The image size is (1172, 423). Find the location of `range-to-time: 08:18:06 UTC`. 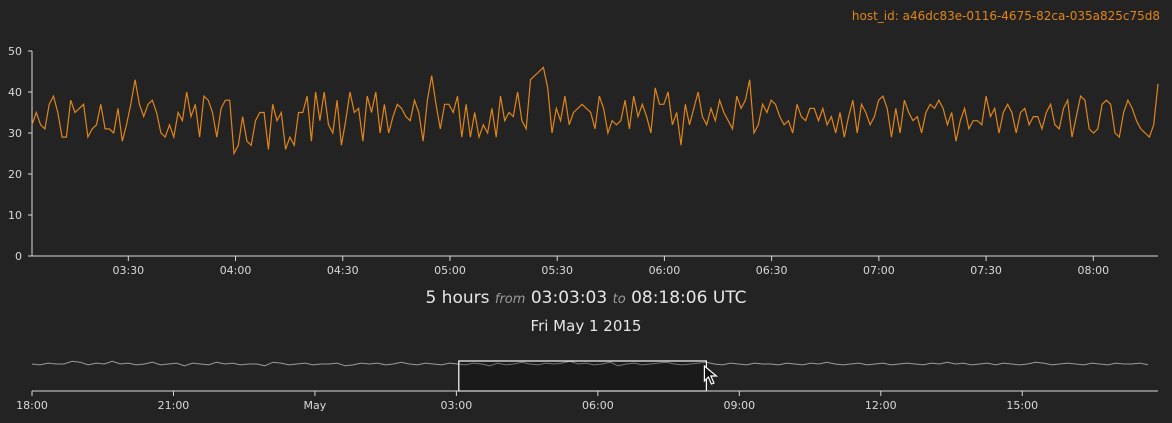

range-to-time: 08:18:06 UTC is located at coordinates (689, 298).